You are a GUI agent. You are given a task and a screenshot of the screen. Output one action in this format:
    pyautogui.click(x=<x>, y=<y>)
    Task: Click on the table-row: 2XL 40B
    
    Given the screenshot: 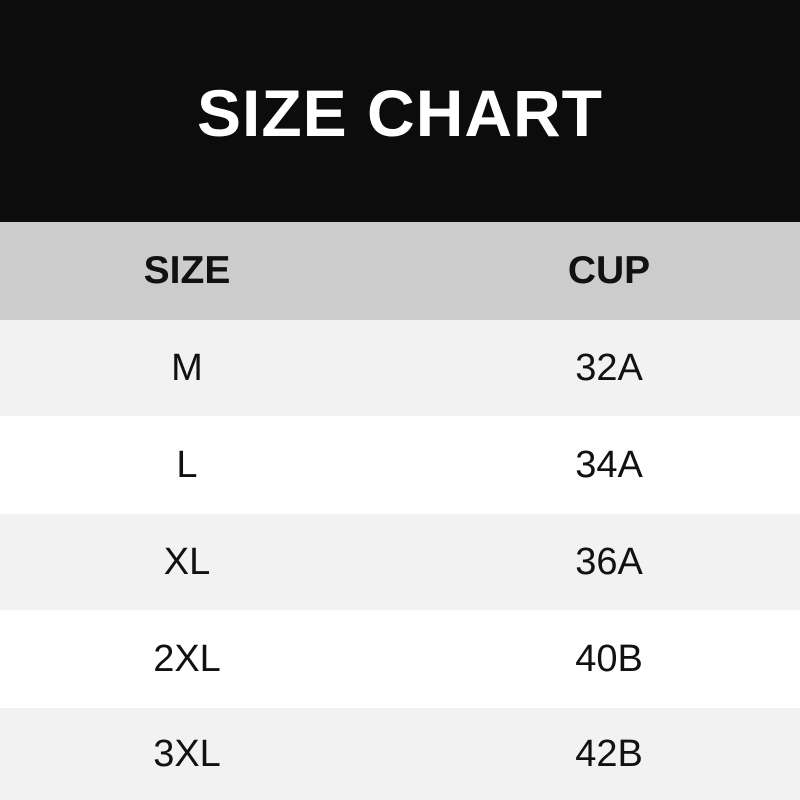 What is the action you would take?
    pyautogui.click(x=400, y=659)
    